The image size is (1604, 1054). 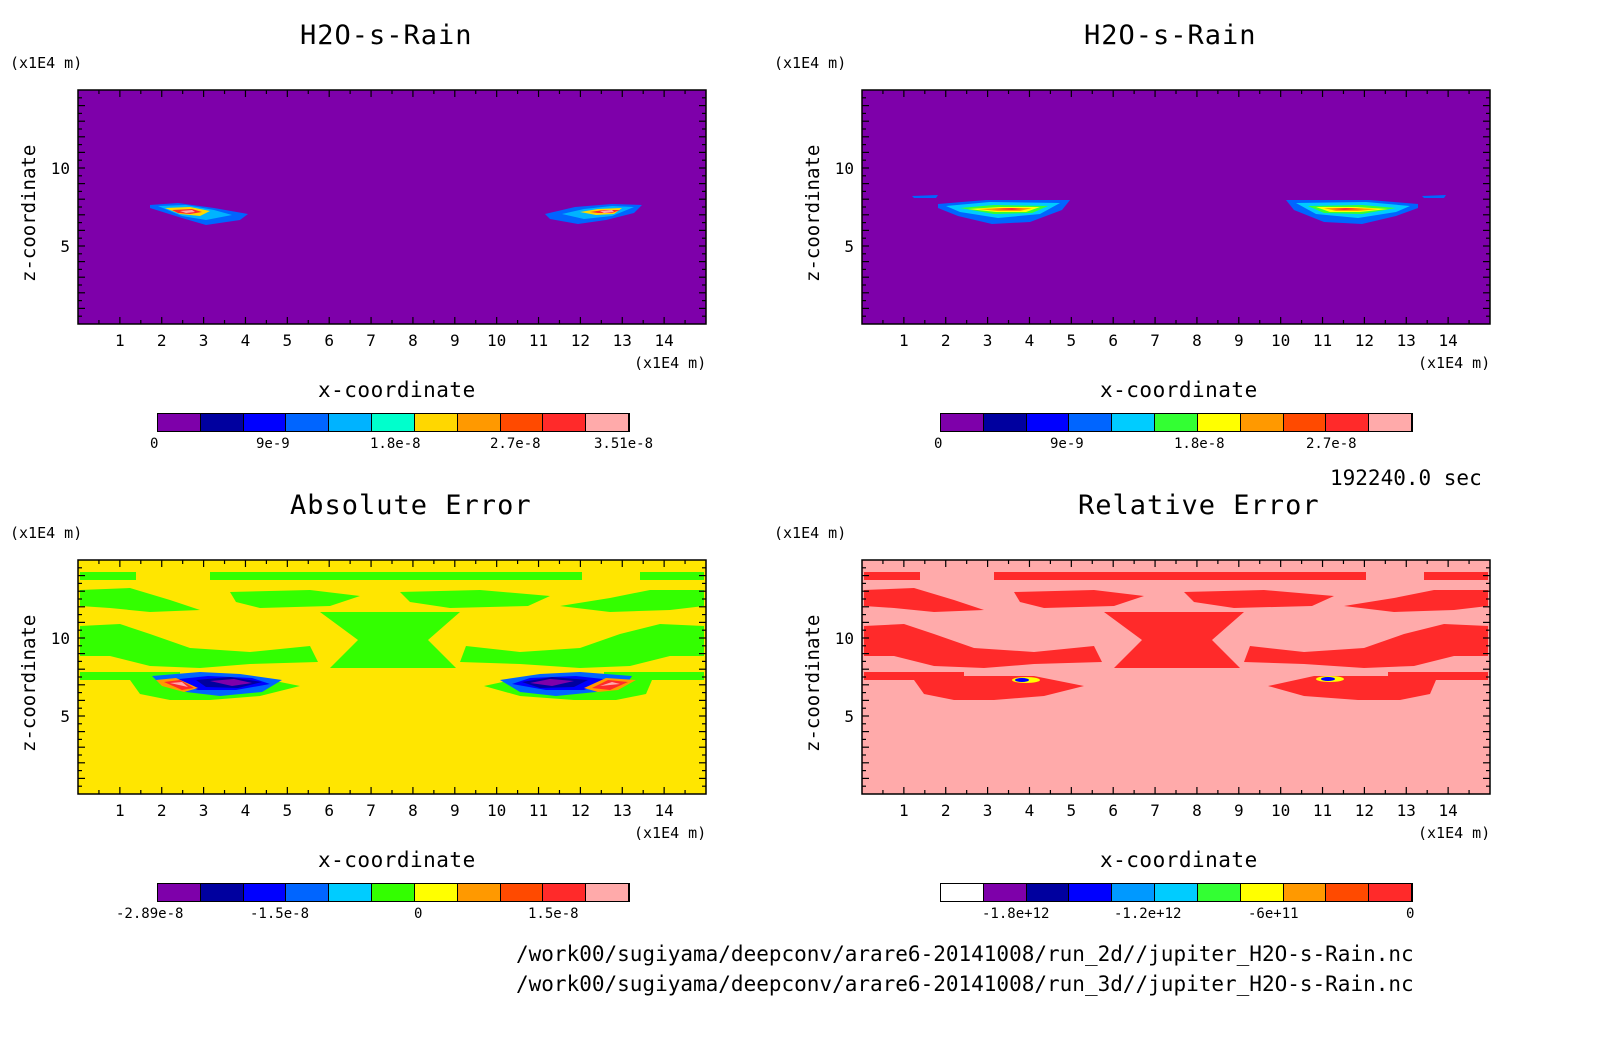 I want to click on panel4-xlabel: x-coordinate, so click(x=1179, y=860).